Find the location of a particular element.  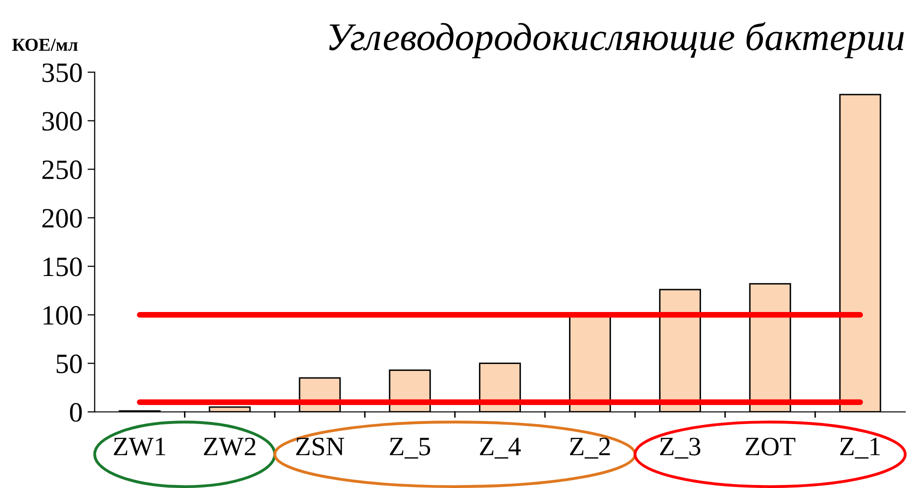

x-tick-label: ZW1 is located at coordinates (140, 447).